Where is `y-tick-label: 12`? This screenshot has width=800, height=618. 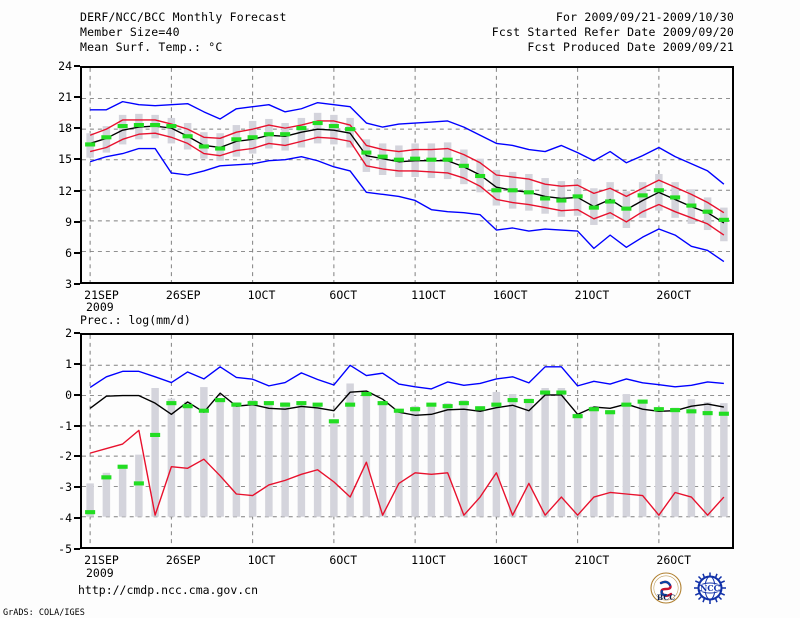 y-tick-label: 12 is located at coordinates (65, 190).